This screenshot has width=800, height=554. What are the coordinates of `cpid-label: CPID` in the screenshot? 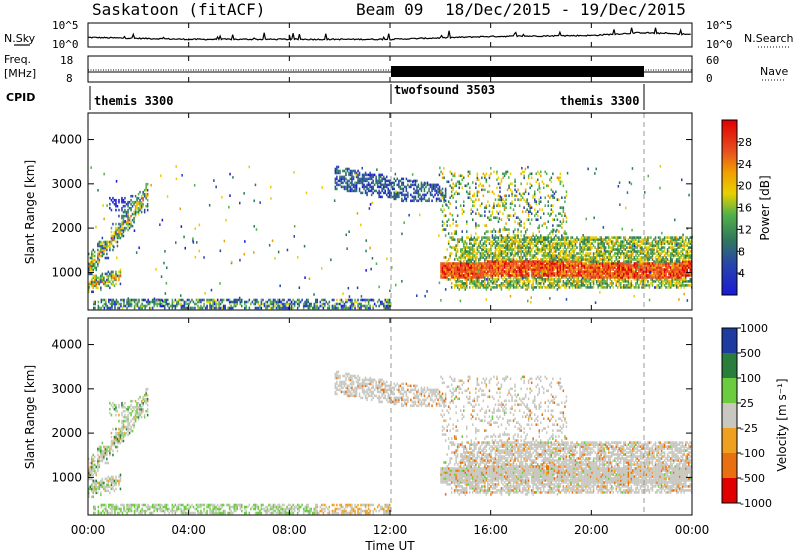 It's located at (20, 97).